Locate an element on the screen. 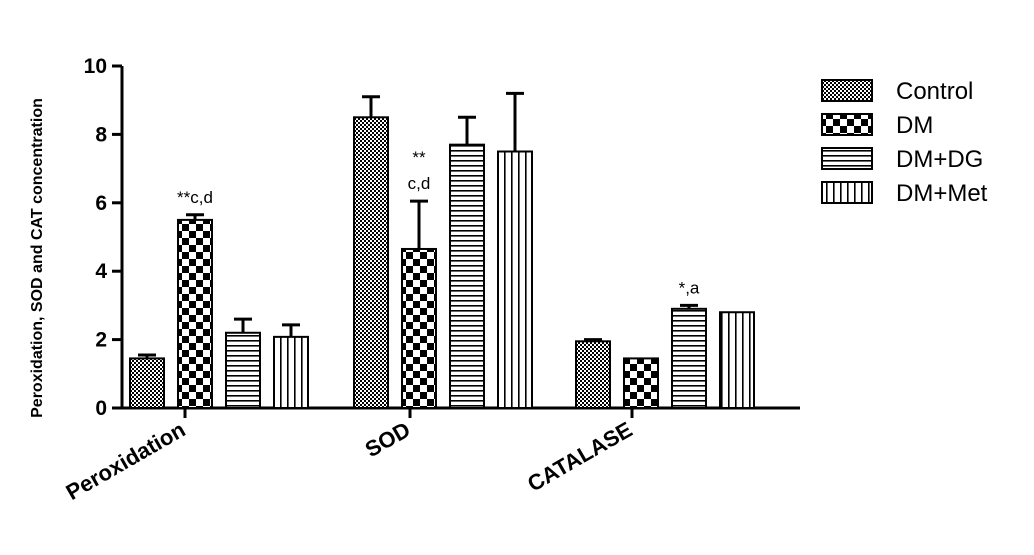 Image resolution: width=1034 pixels, height=555 pixels. bar-dm-dg-catalase is located at coordinates (689, 358).